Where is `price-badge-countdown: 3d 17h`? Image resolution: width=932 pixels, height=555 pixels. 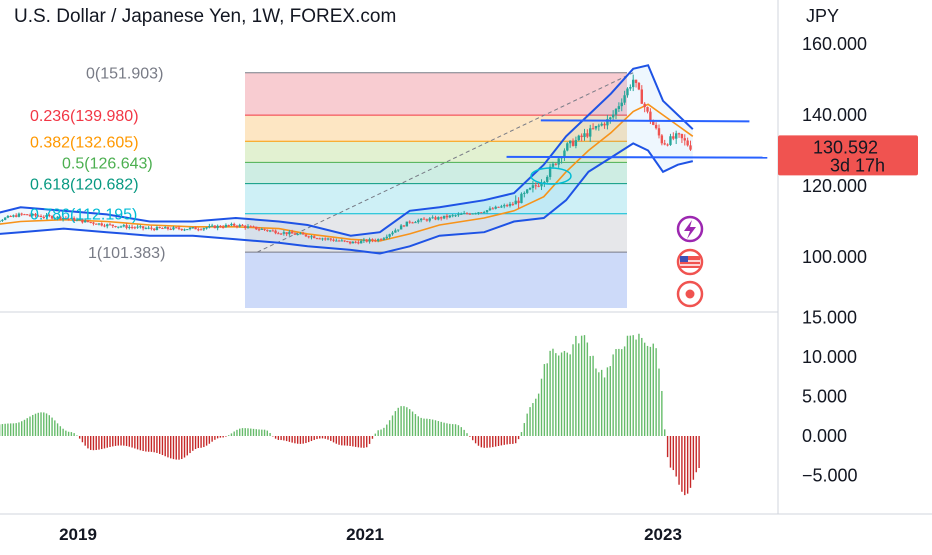 price-badge-countdown: 3d 17h is located at coordinates (857, 165).